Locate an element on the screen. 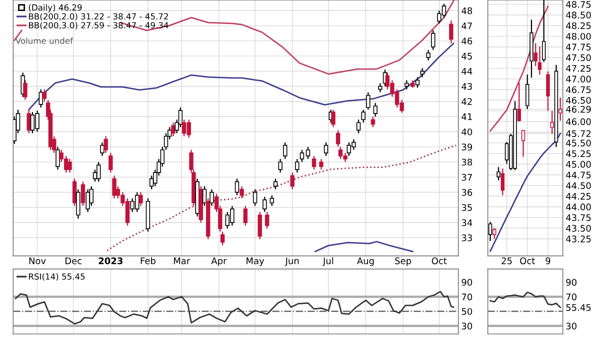 Image resolution: width=600 pixels, height=338 pixels. legend-label: RSI(14) 55.45 is located at coordinates (57, 277).